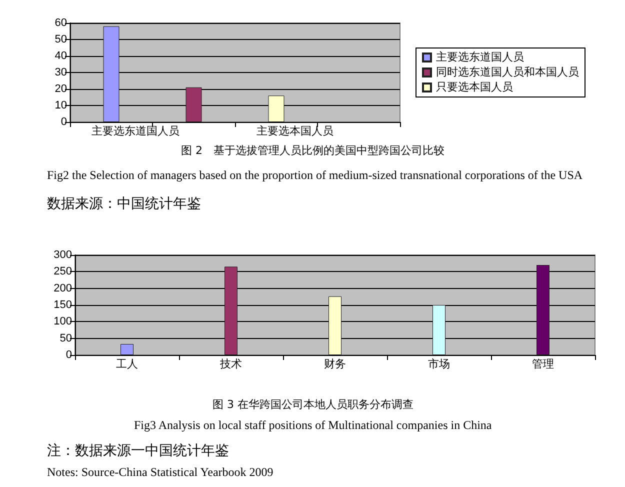  I want to click on legend-label: 只要选本国人员, so click(474, 87).